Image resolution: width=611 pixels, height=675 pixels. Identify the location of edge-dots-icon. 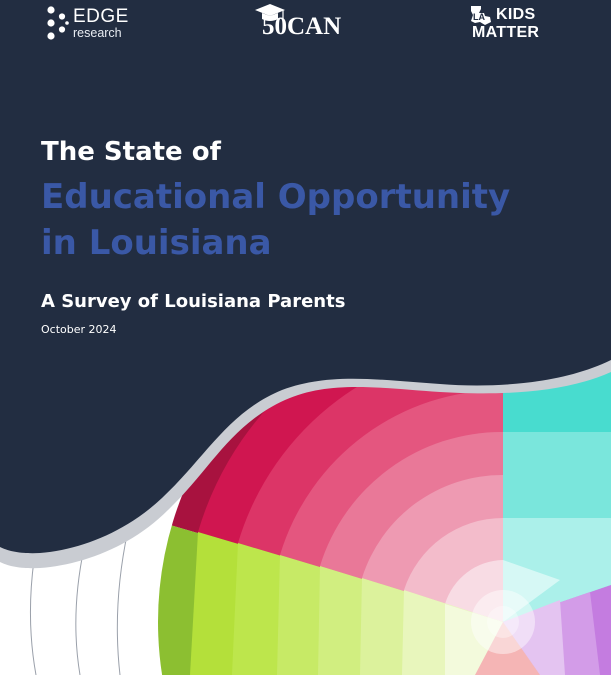
(58, 23).